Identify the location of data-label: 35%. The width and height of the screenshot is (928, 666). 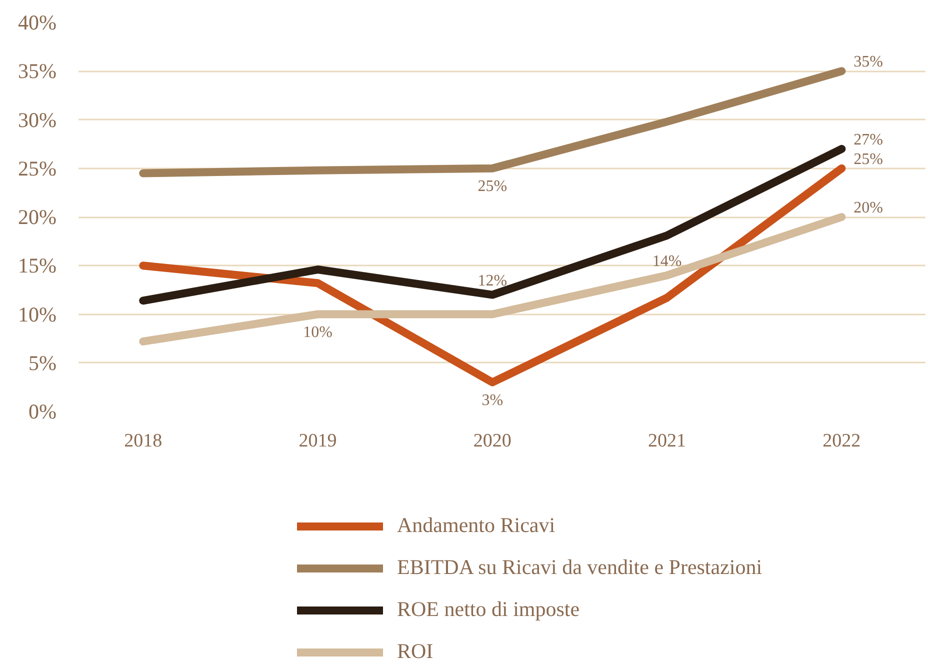
(868, 62).